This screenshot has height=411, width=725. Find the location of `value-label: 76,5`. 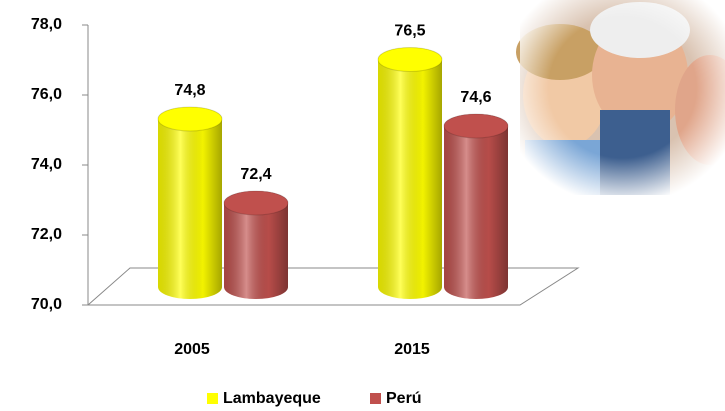

value-label: 76,5 is located at coordinates (409, 31).